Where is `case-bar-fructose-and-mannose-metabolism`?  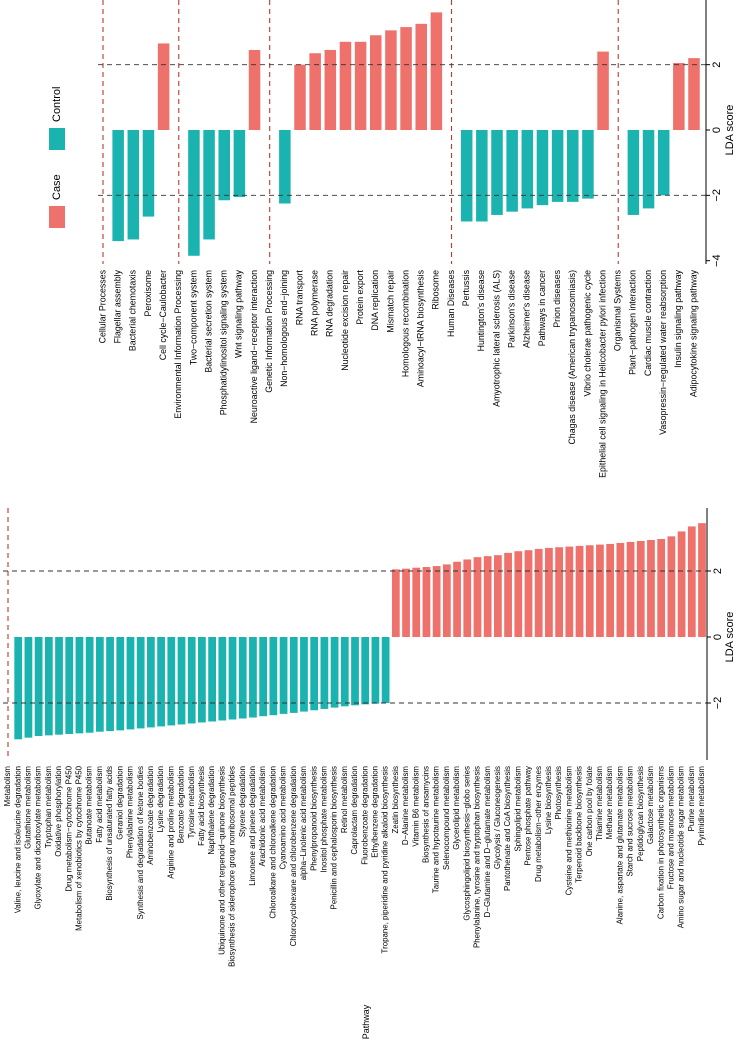 case-bar-fructose-and-mannose-metabolism is located at coordinates (671, 586).